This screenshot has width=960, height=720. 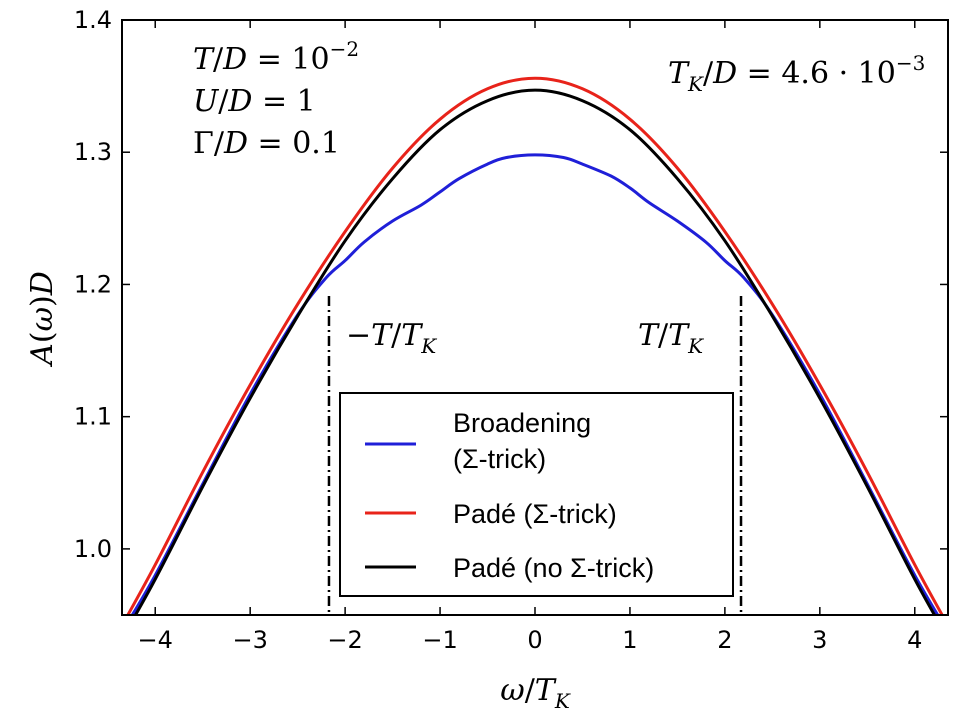 I want to click on x-tick-label: 4, so click(x=914, y=640).